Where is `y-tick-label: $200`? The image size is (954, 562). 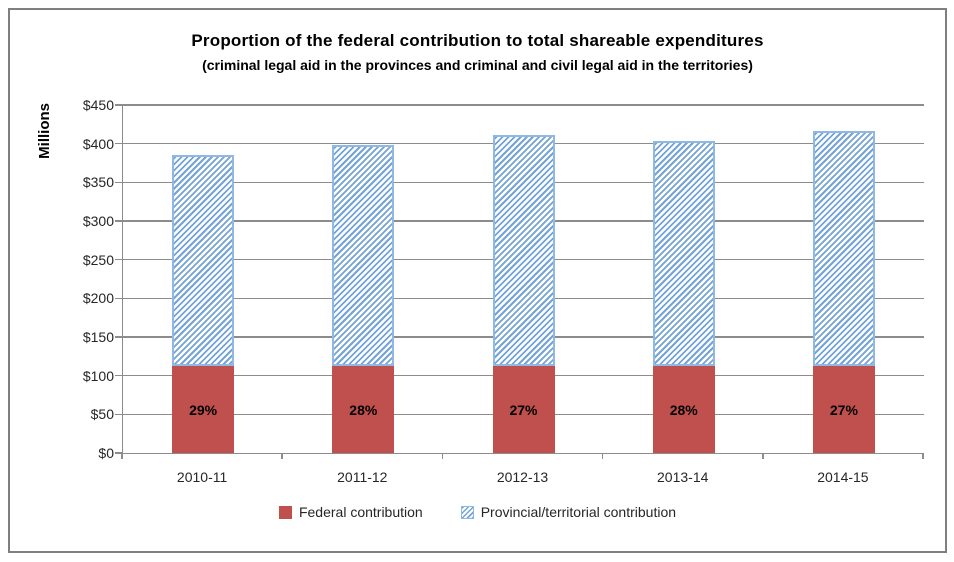
y-tick-label: $200 is located at coordinates (98, 298).